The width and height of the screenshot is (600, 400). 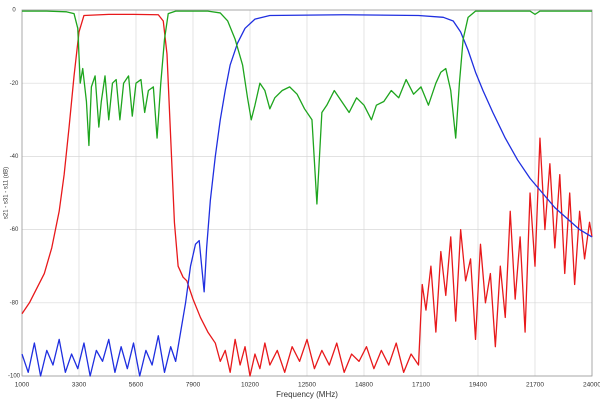 What do you see at coordinates (307, 394) in the screenshot?
I see `x-axis-label: Frequency (MHz)` at bounding box center [307, 394].